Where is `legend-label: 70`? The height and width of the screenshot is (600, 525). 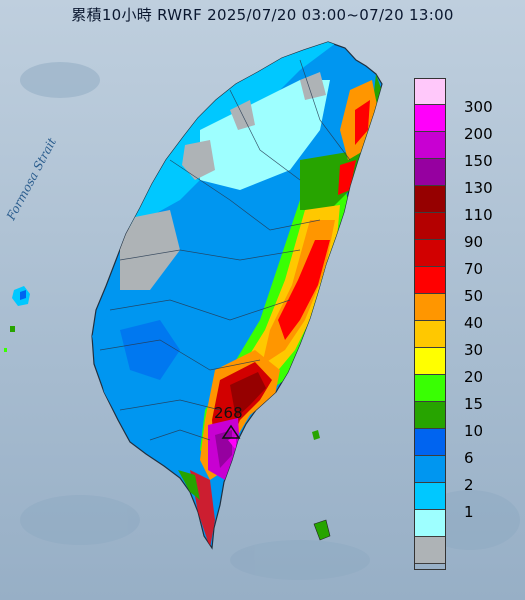 legend-label: 70 is located at coordinates (474, 269).